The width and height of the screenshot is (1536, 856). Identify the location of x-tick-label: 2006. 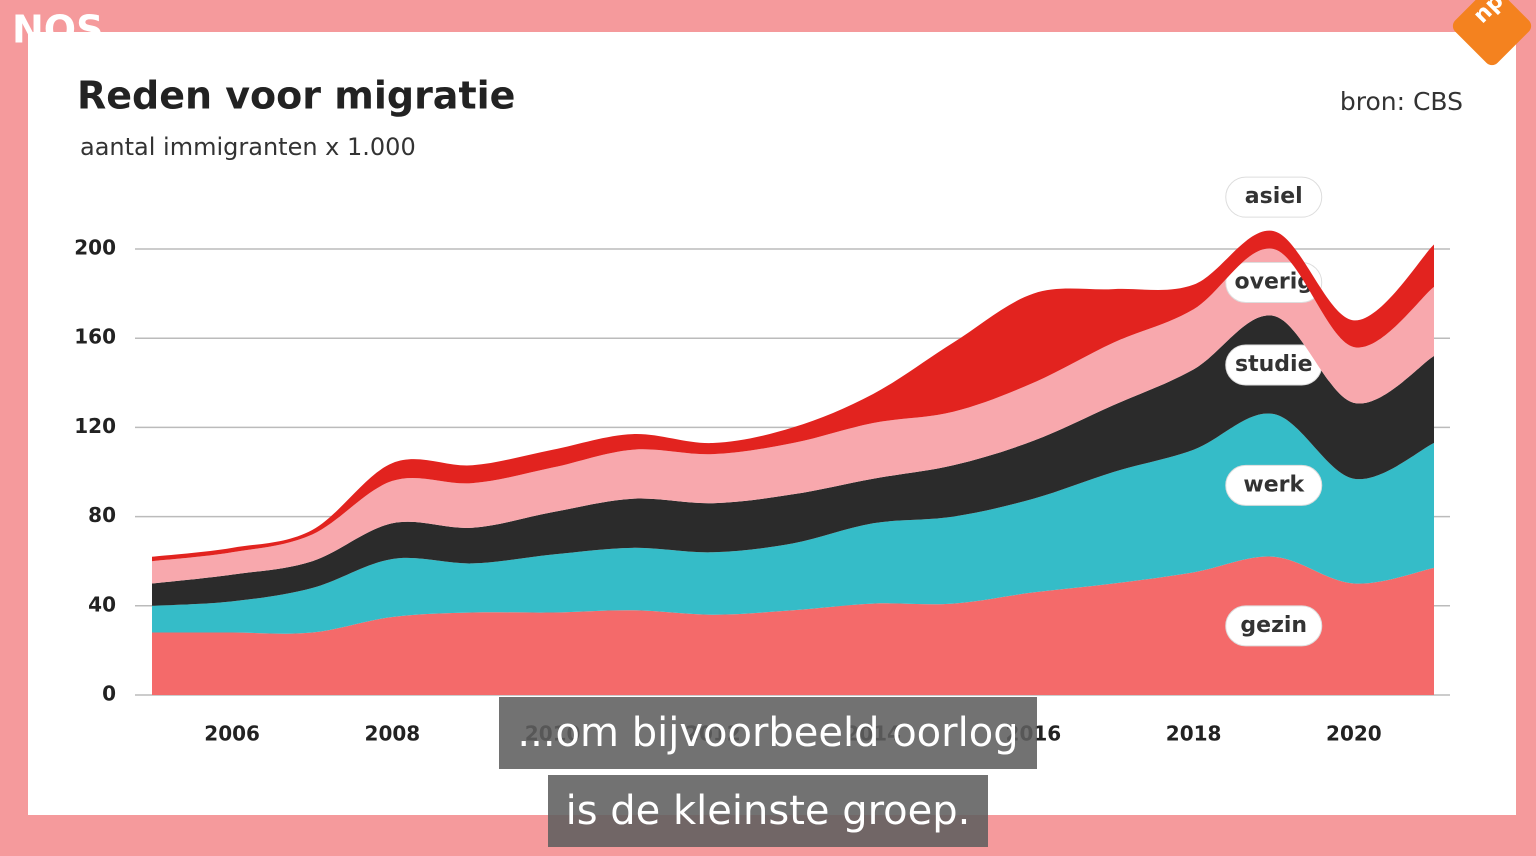
(232, 734).